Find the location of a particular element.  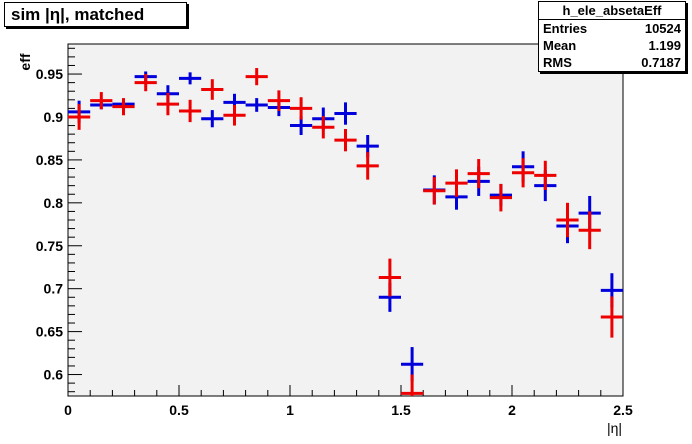

y-tick-label: 0.6 is located at coordinates (54, 375).